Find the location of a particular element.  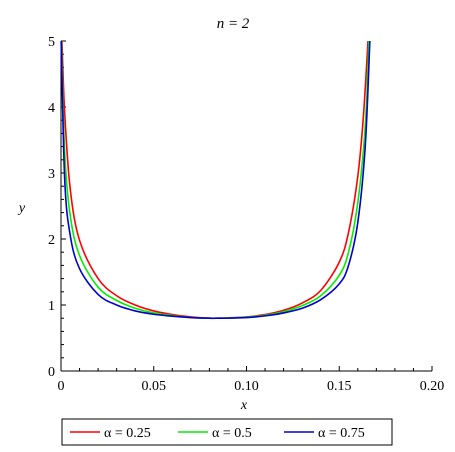

x-tick-label: 0.20 is located at coordinates (432, 386).